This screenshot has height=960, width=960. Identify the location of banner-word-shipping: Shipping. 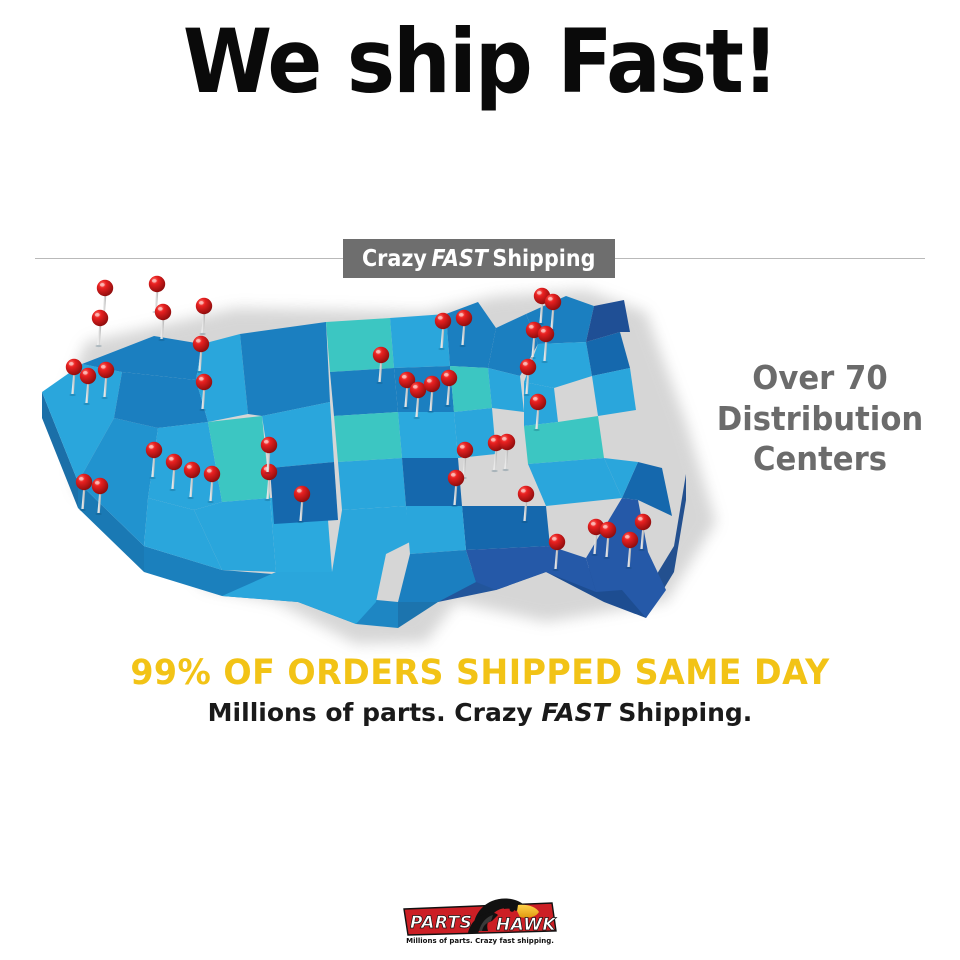
(544, 258).